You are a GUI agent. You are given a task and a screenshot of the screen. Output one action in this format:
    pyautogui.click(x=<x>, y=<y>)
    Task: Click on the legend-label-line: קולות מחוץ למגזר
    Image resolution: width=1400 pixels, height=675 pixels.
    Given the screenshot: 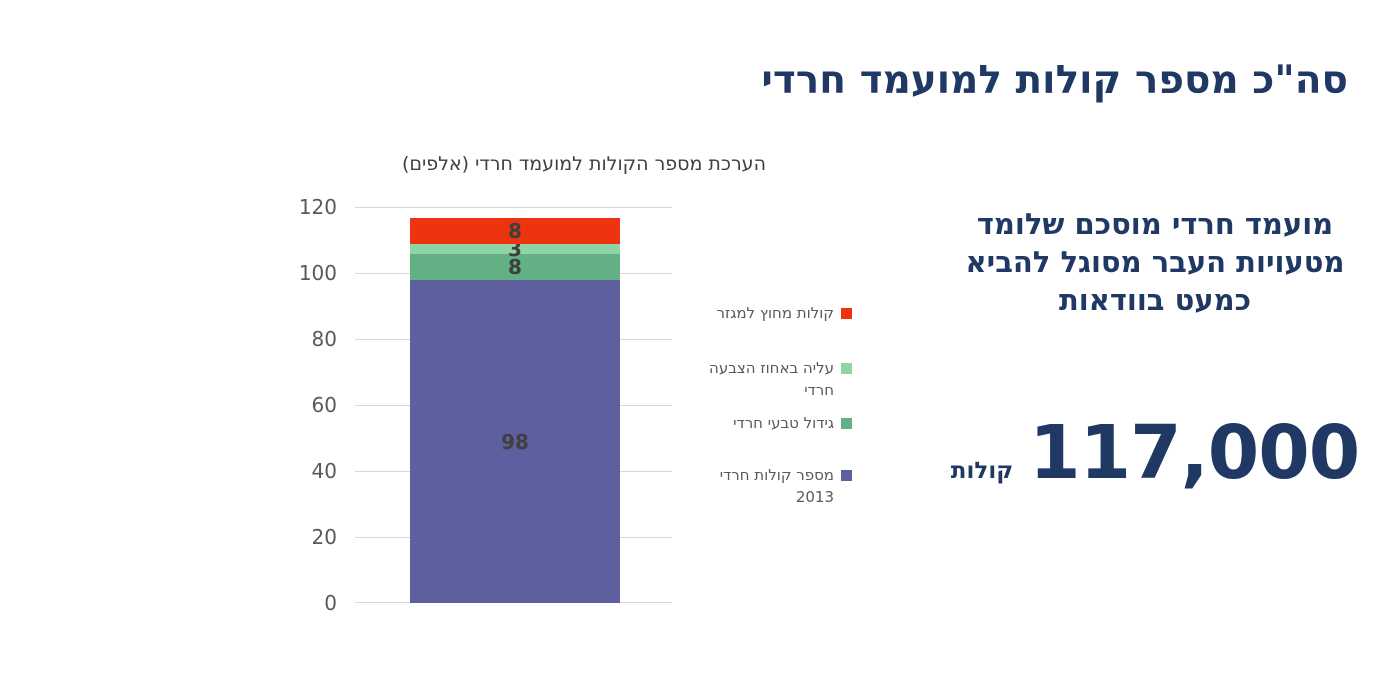 What is the action you would take?
    pyautogui.click(x=775, y=313)
    